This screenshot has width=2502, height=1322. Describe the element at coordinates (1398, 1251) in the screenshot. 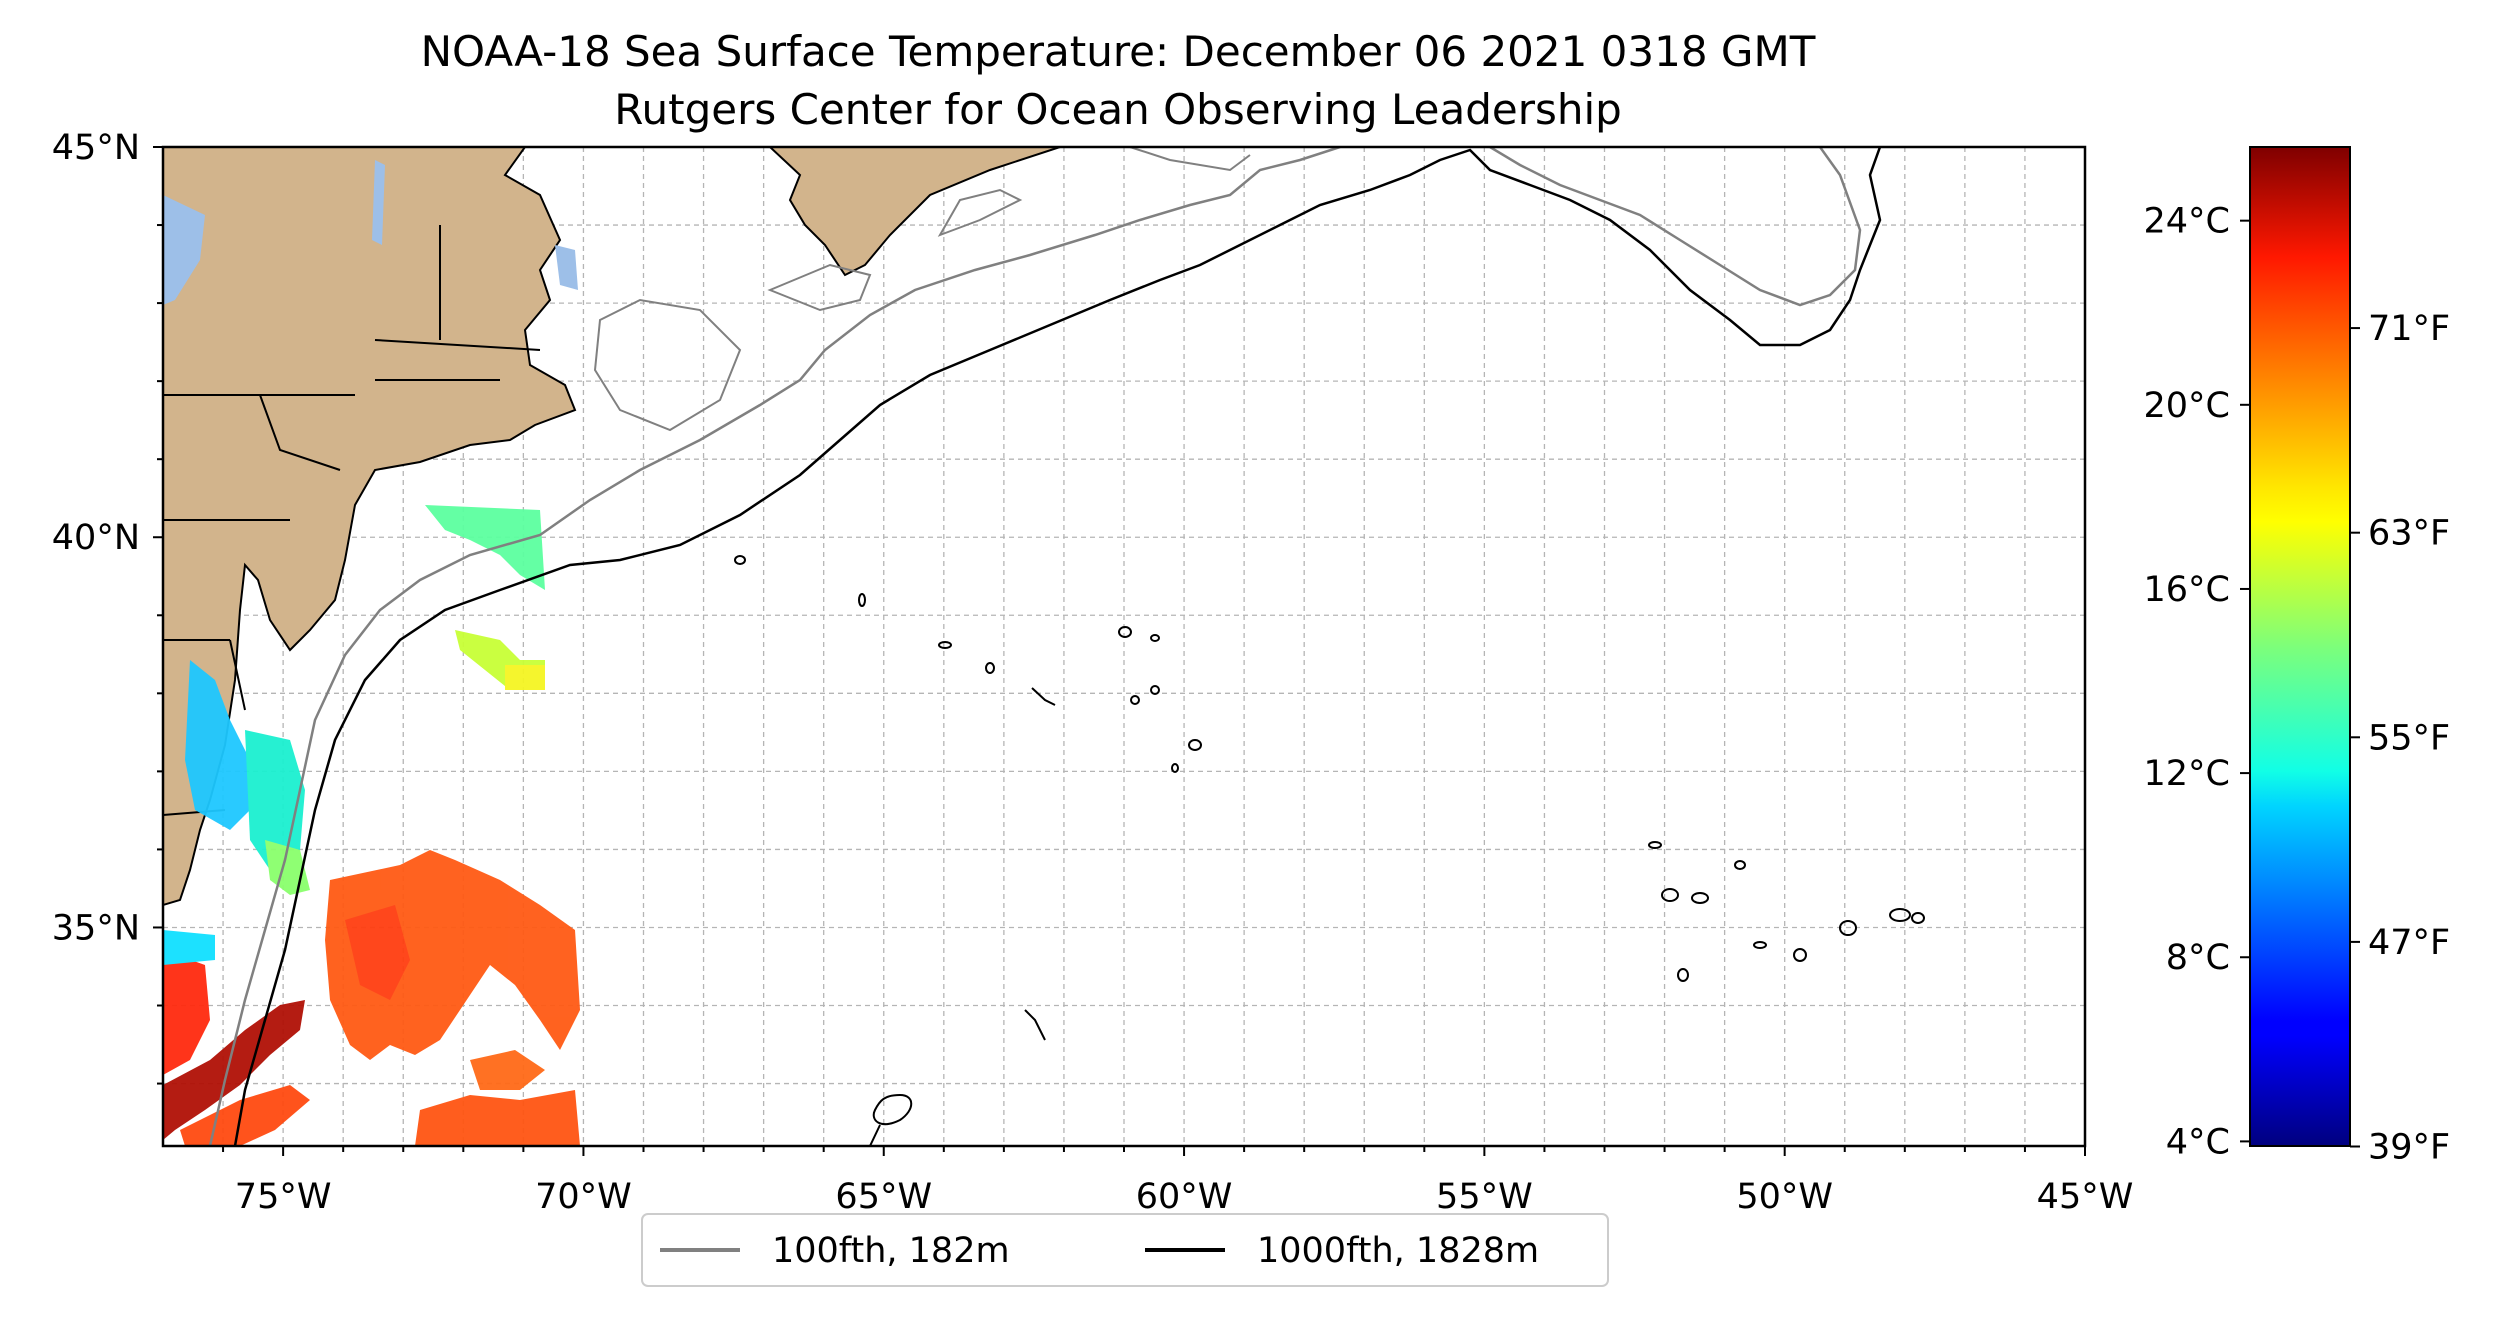

I see `legend-label-1000fth: 1000fth, 1828m` at that location.